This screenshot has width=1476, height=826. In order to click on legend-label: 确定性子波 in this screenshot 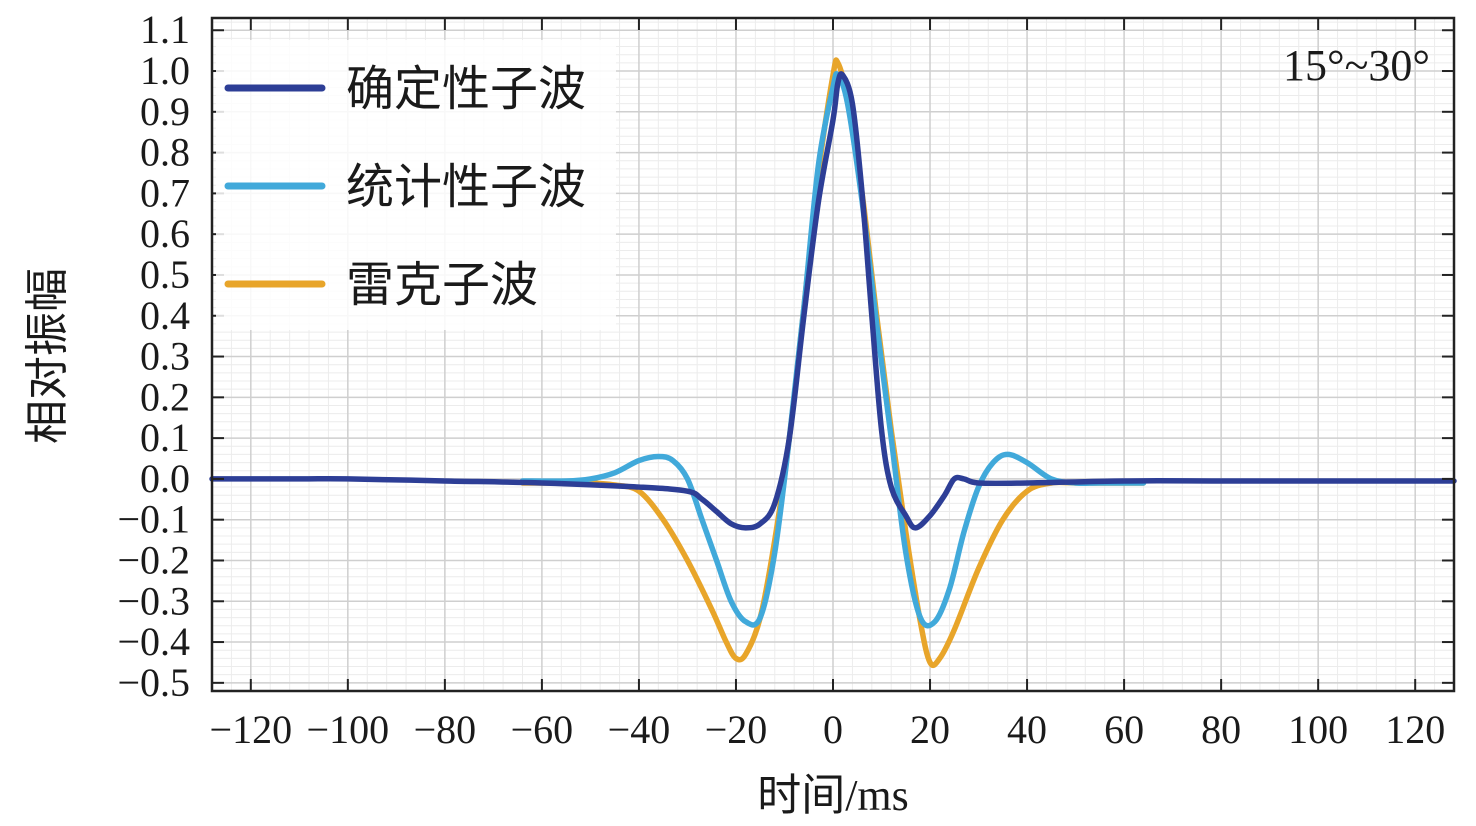, I will do `click(466, 89)`.